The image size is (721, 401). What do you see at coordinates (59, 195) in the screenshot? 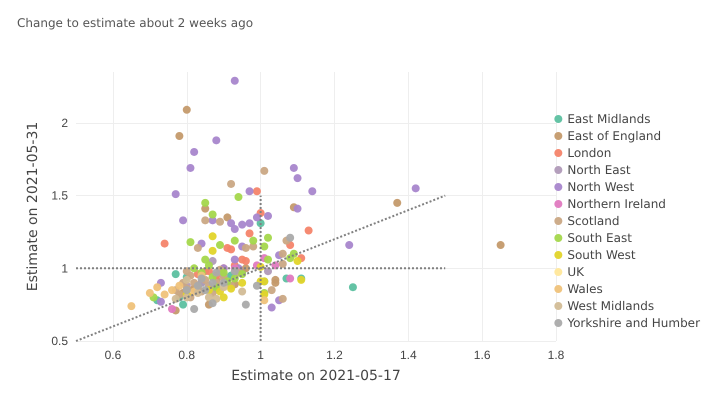
I see `y-tick-label: 1.5` at bounding box center [59, 195].